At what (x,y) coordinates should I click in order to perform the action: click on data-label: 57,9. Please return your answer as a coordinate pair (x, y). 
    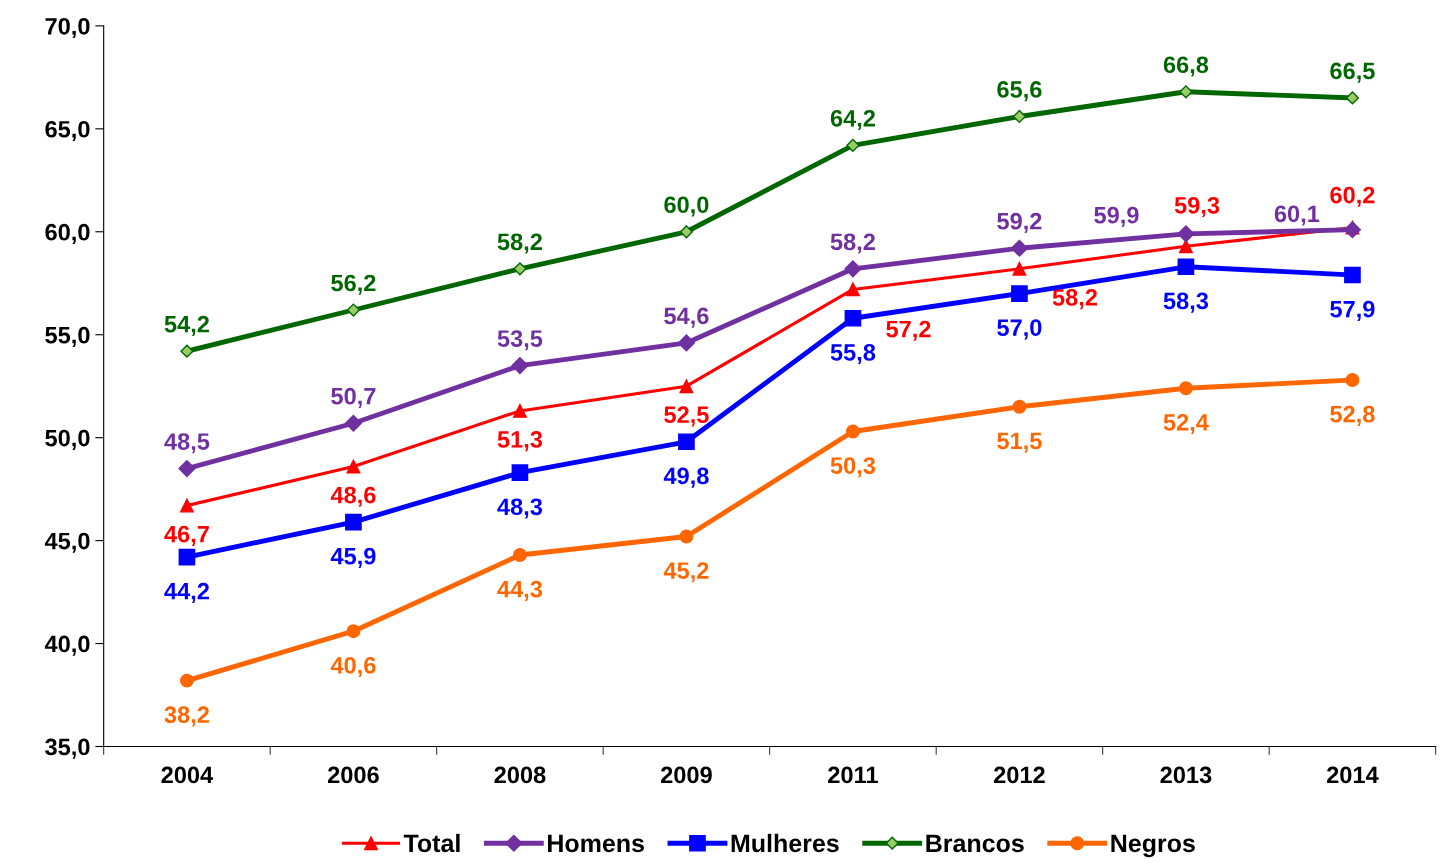
    Looking at the image, I should click on (1352, 310).